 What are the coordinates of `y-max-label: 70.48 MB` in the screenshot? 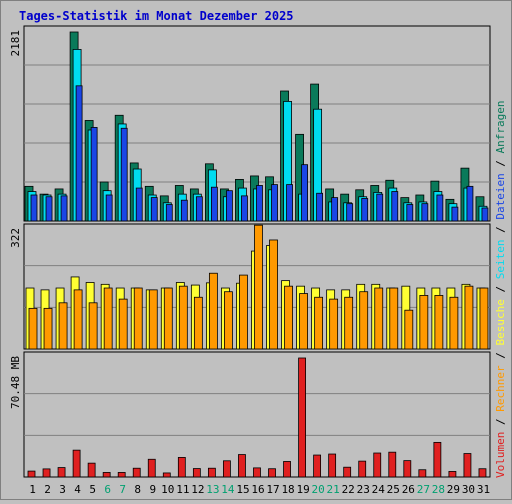 It's located at (15, 382).